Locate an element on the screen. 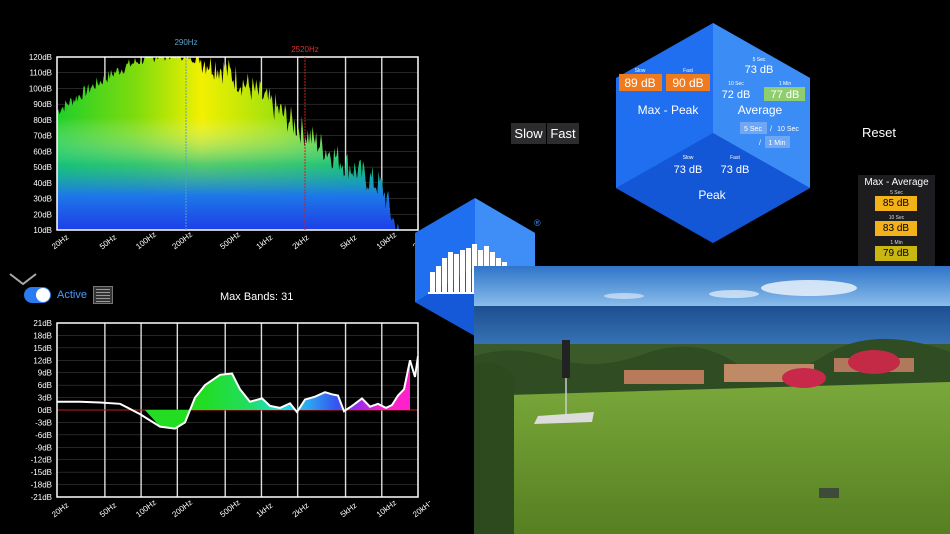 This screenshot has height=534, width=950. eq-y-tick: 6dB is located at coordinates (45, 385).